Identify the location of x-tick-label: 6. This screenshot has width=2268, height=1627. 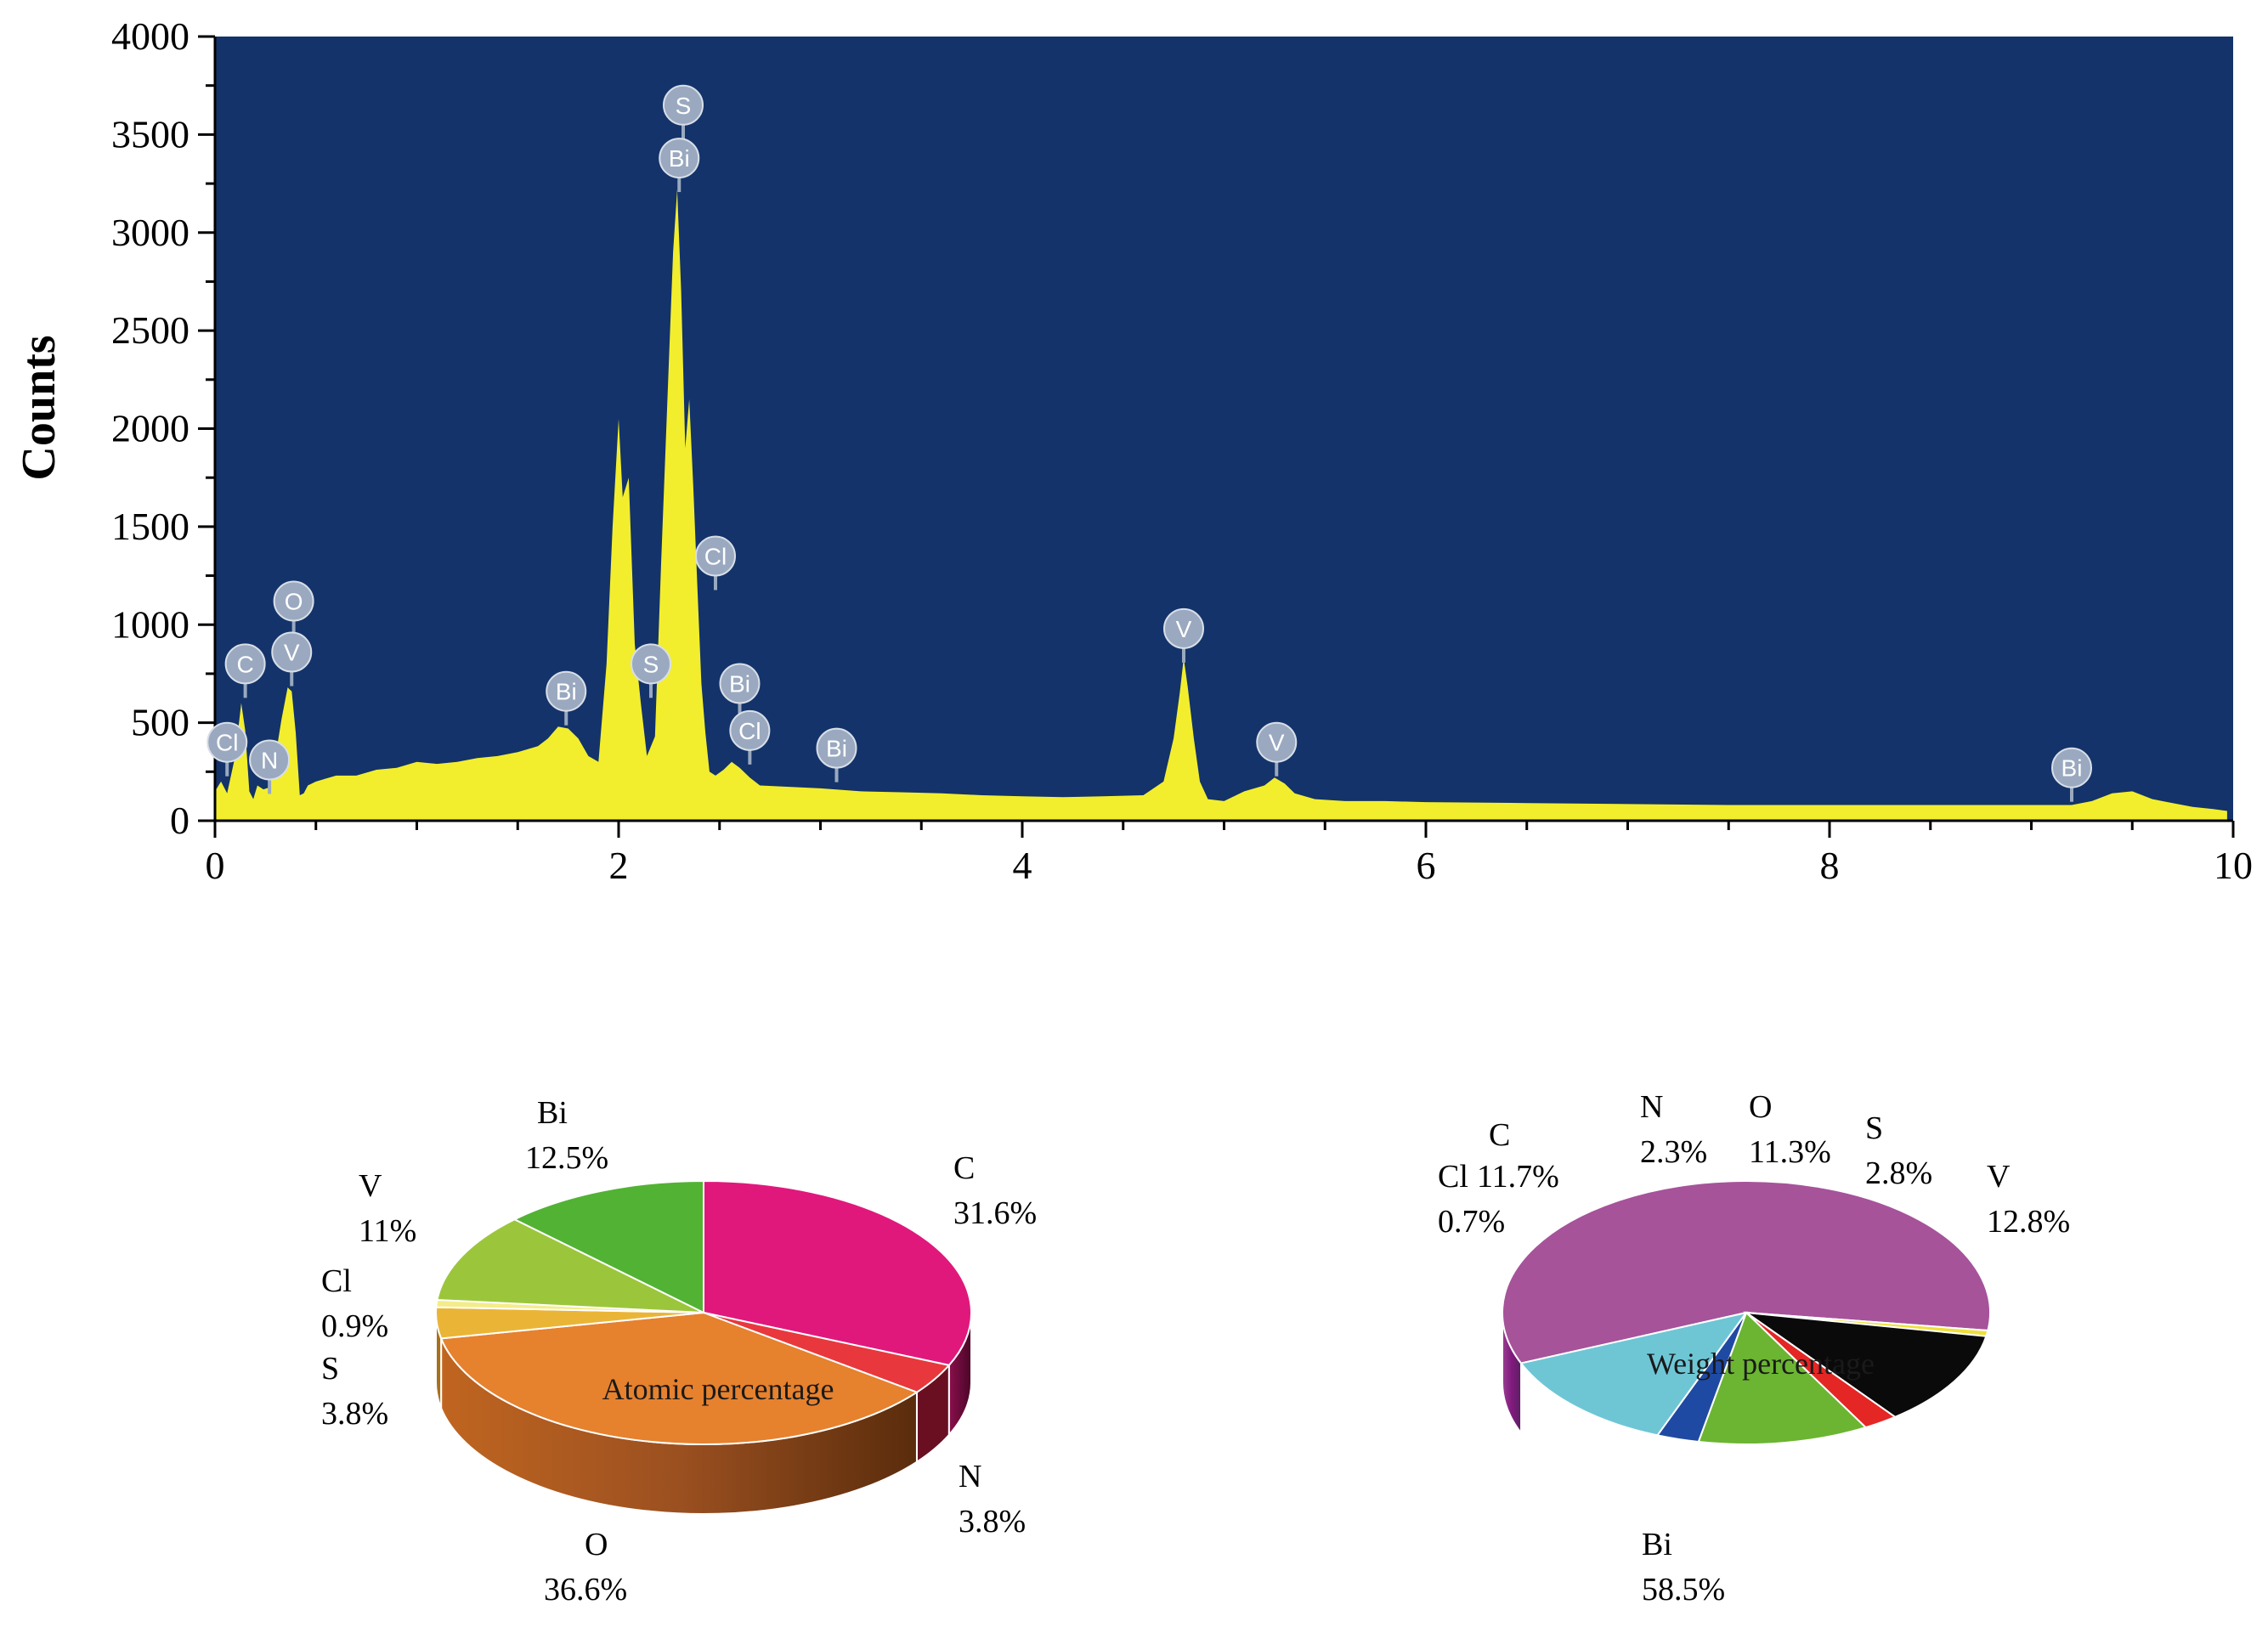
(1426, 865).